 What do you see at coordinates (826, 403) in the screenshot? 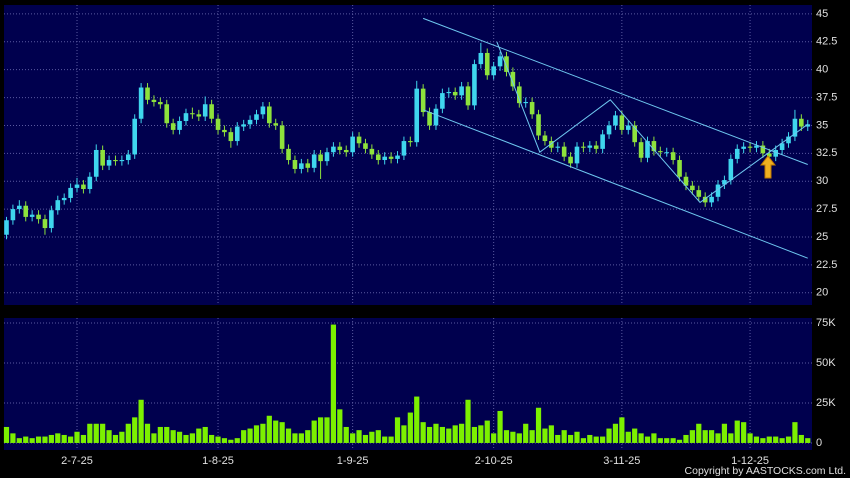
I see `y2-tick-label: 25K` at bounding box center [826, 403].